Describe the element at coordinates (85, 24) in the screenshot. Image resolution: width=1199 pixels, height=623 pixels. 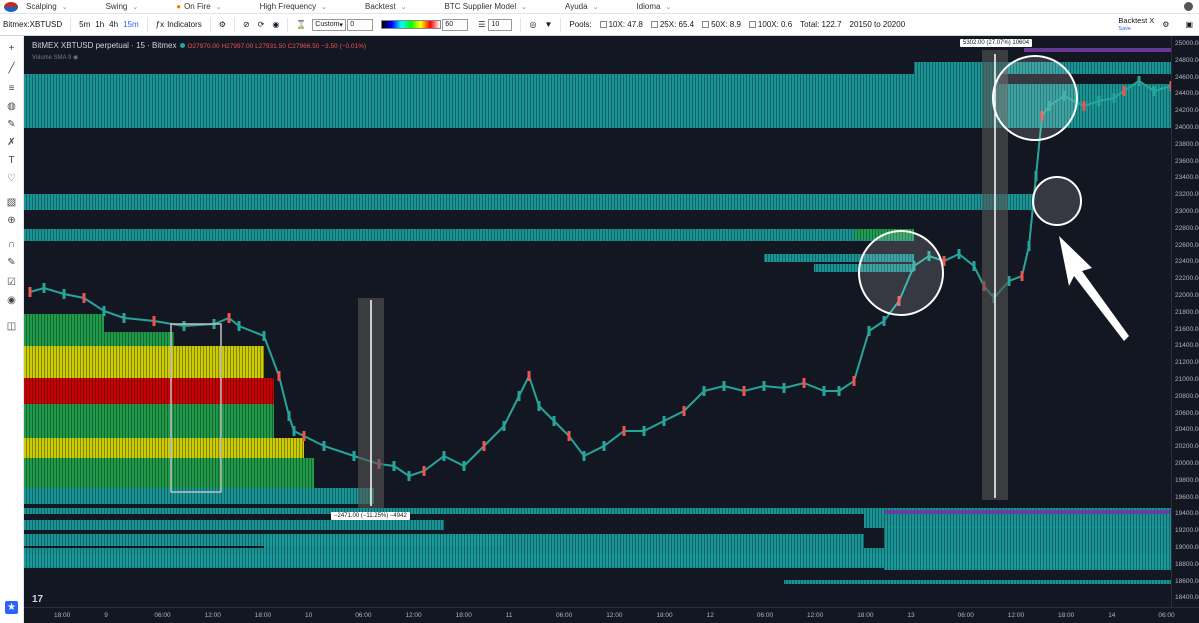
I see `interval-5m: 5m` at that location.